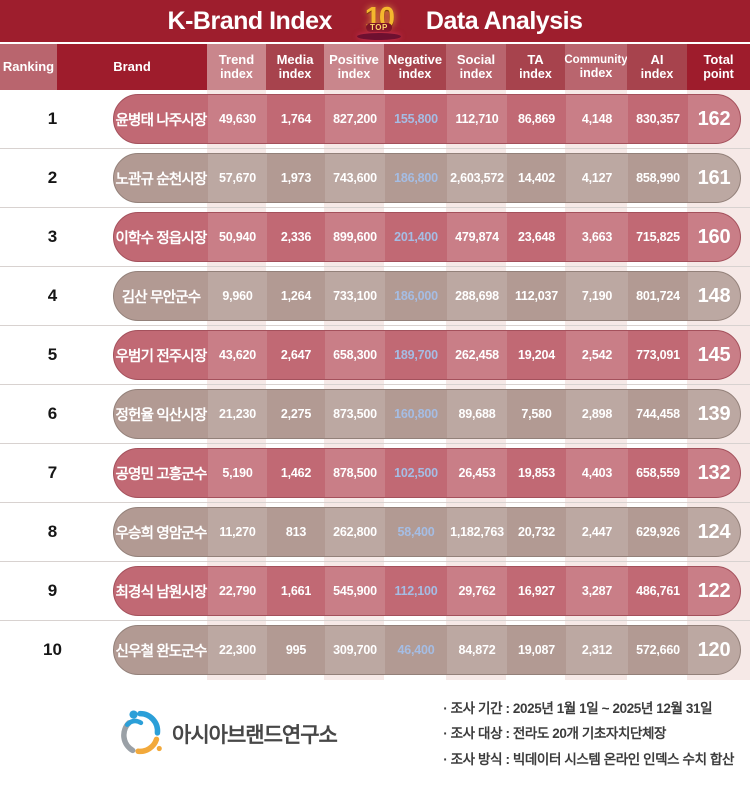 The height and width of the screenshot is (788, 750). What do you see at coordinates (477, 650) in the screenshot?
I see `social-index-value: 84,872` at bounding box center [477, 650].